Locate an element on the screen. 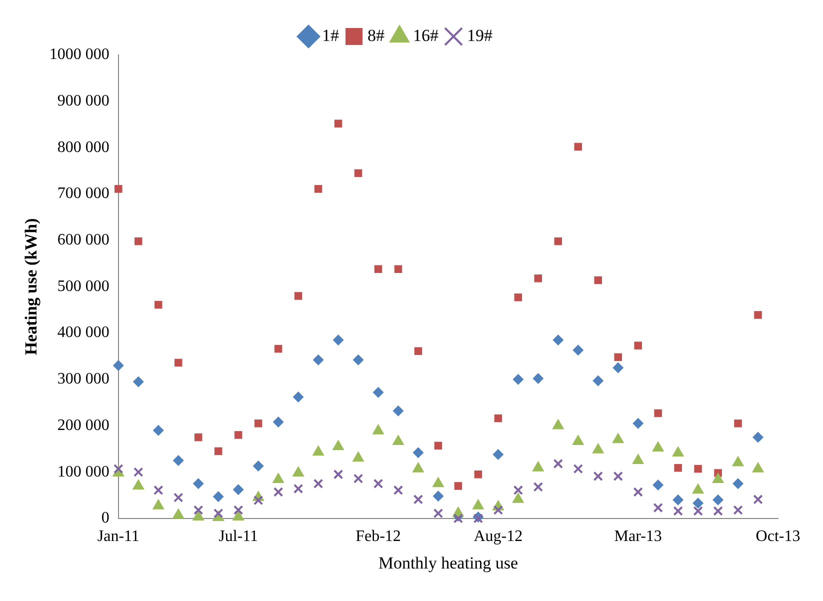  x-axis-title: Monthly heating use is located at coordinates (448, 562).